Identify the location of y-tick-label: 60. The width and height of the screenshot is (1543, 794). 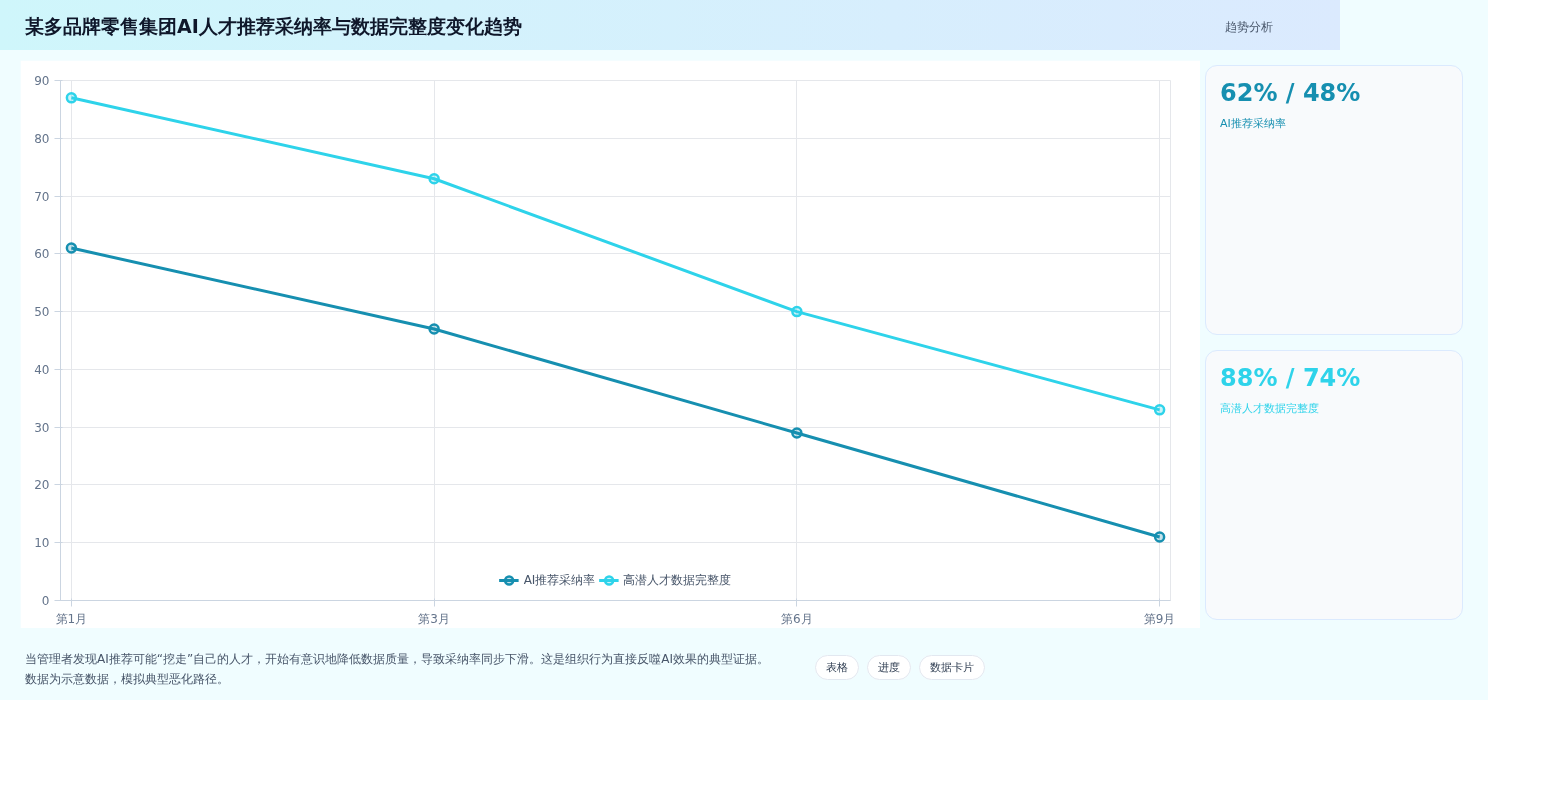
(42, 254).